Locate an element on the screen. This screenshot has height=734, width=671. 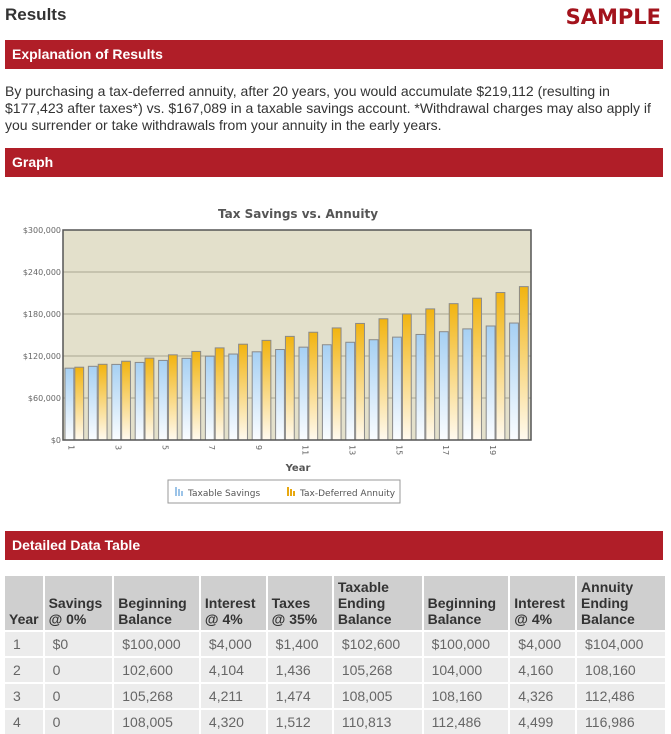
table-cell: 116,986 is located at coordinates (621, 721).